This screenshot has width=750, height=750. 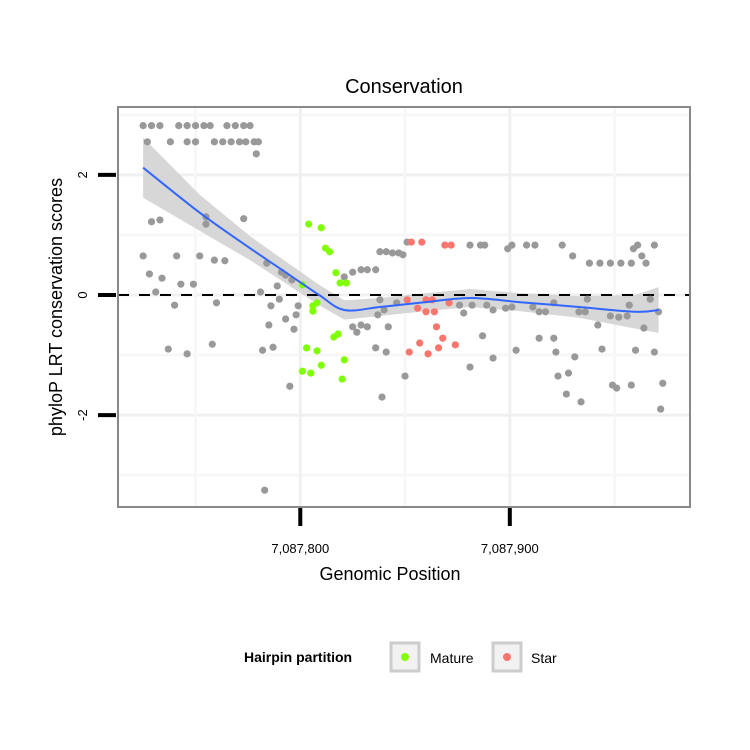 I want to click on y-axis-label: phyloP LRT conservation scores, so click(x=56, y=307).